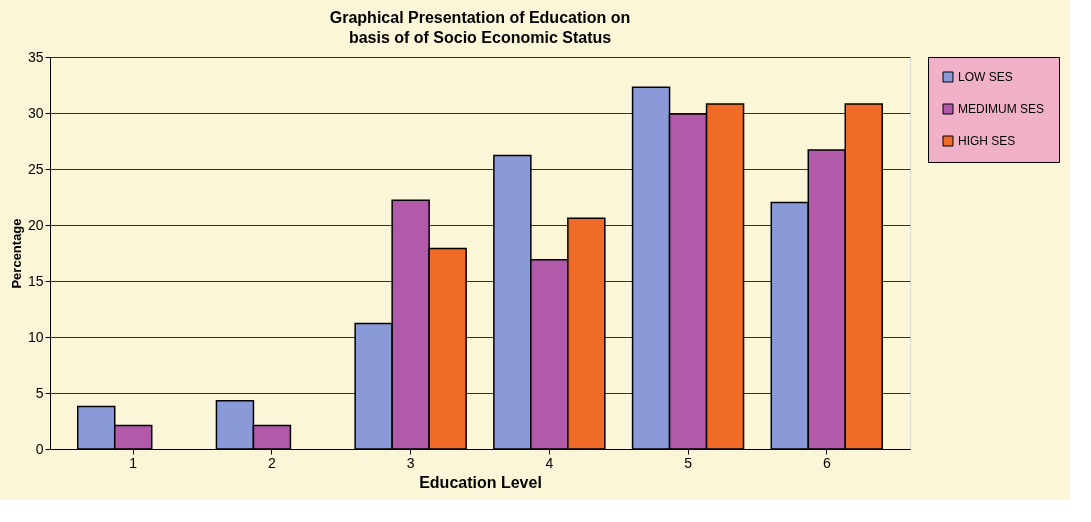 This screenshot has width=1091, height=522. I want to click on y-tick-label: 15, so click(35, 280).